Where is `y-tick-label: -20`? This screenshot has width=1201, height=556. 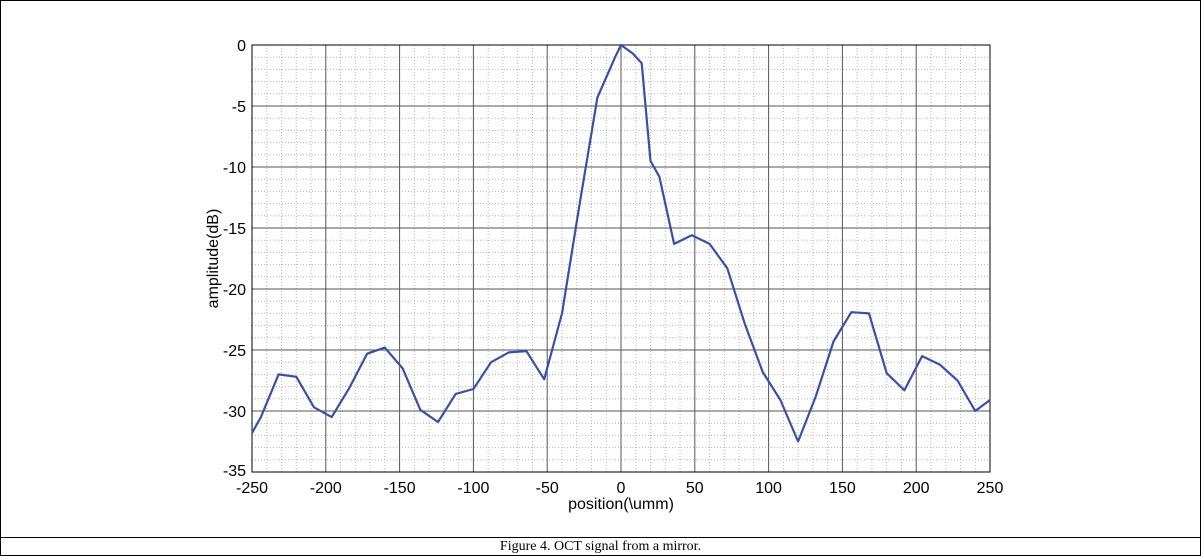 y-tick-label: -20 is located at coordinates (234, 290).